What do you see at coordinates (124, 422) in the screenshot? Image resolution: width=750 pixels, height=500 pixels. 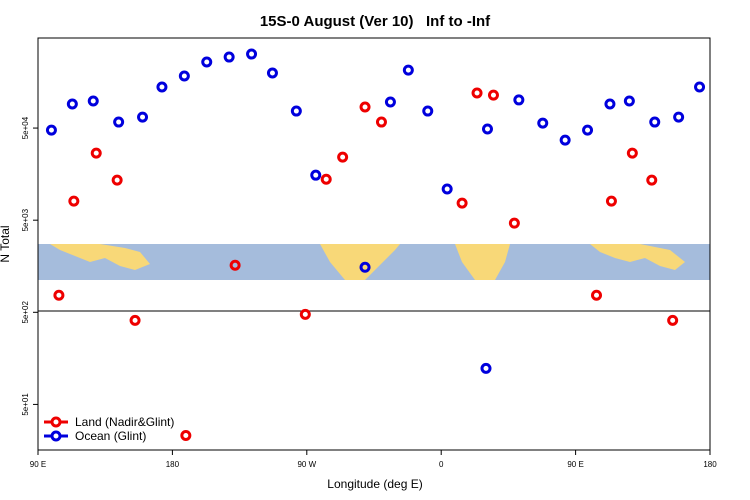 I see `legend-label: Land (Nadir&Glint)` at bounding box center [124, 422].